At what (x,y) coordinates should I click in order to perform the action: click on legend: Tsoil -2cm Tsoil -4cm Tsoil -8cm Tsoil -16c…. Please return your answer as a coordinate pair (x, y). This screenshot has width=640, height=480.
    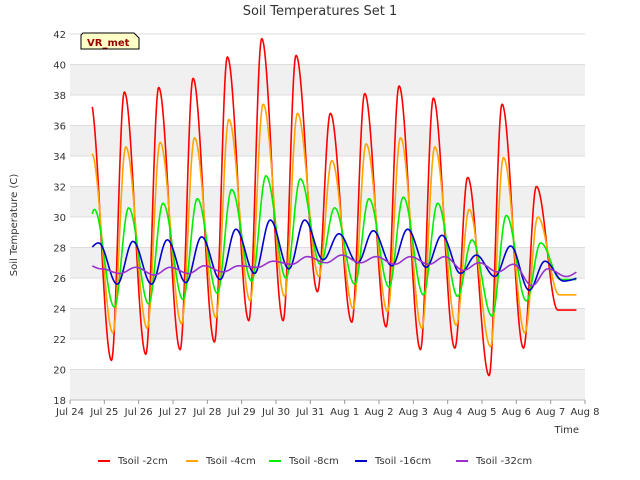
    Looking at the image, I should click on (315, 461).